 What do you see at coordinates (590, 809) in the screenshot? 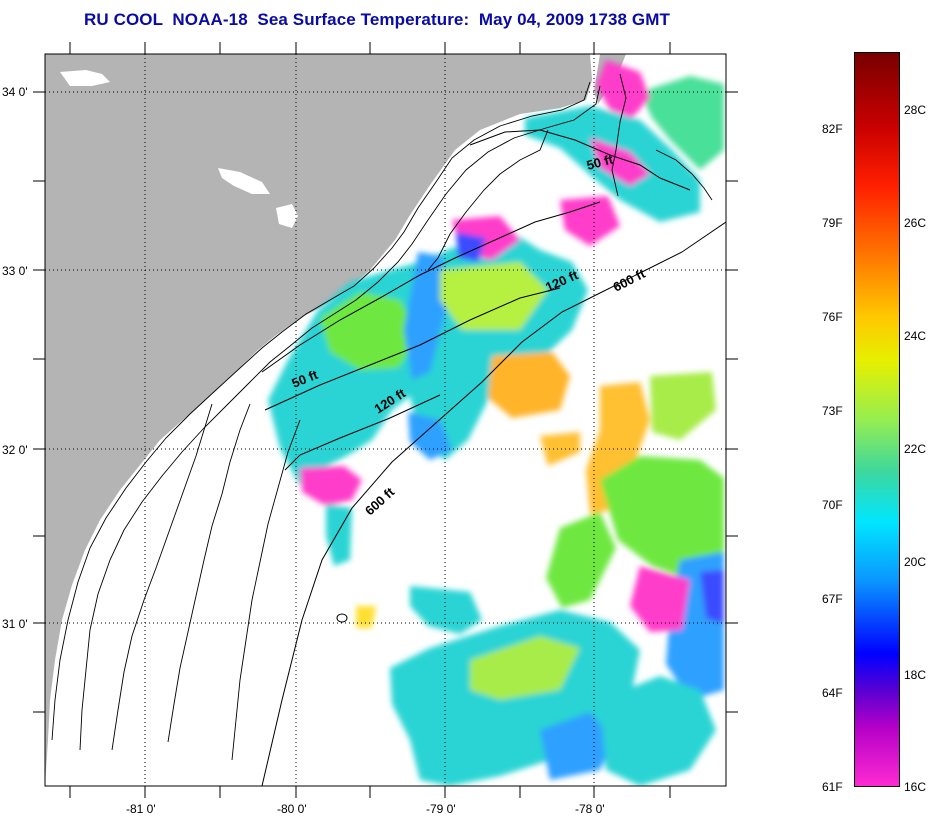
I see `lon-label: -78 0'` at bounding box center [590, 809].